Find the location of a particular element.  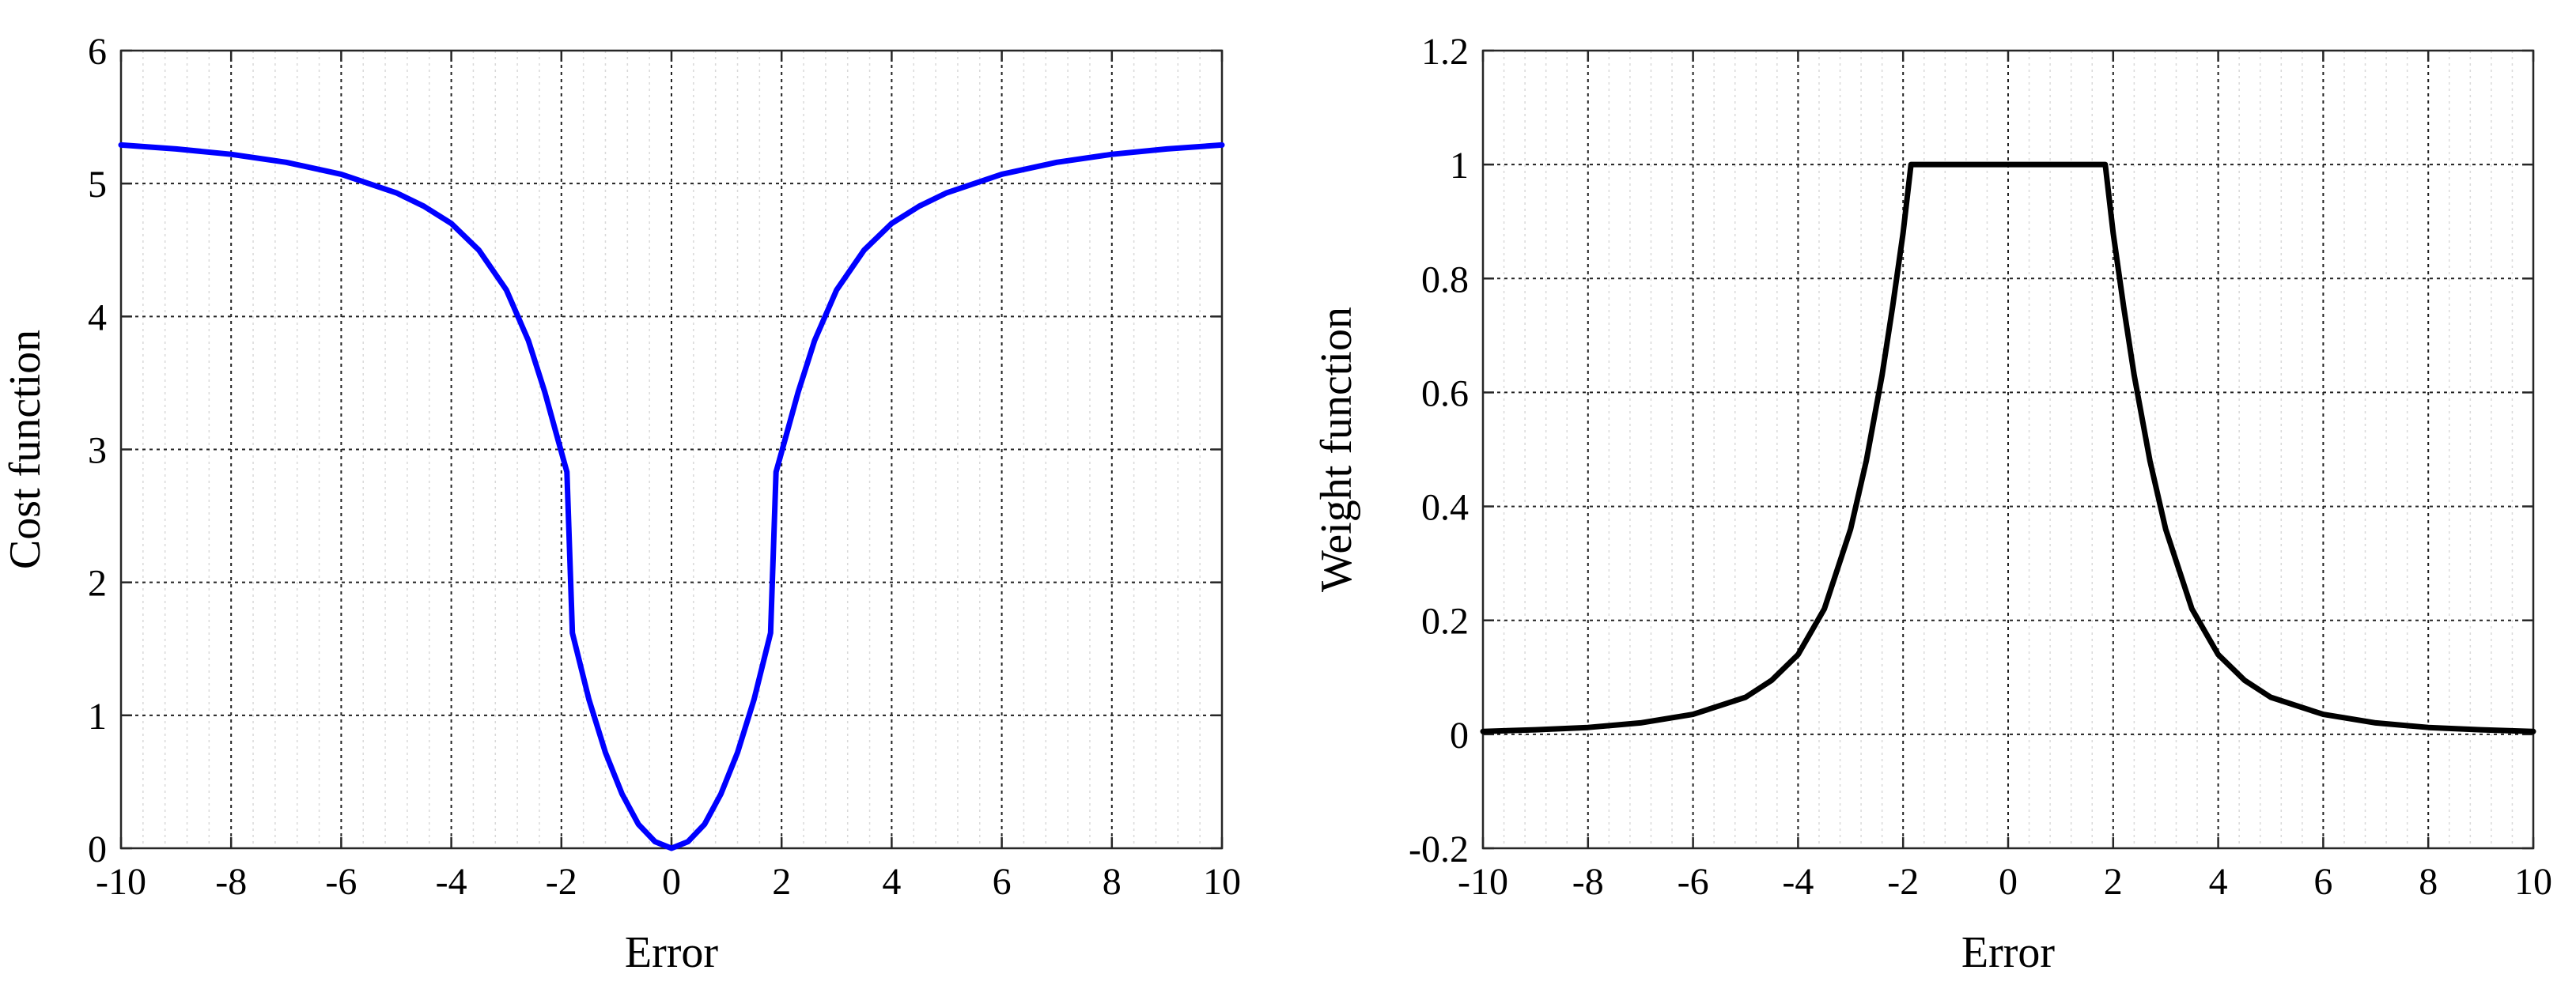

y-tick-label: 6 is located at coordinates (98, 52).